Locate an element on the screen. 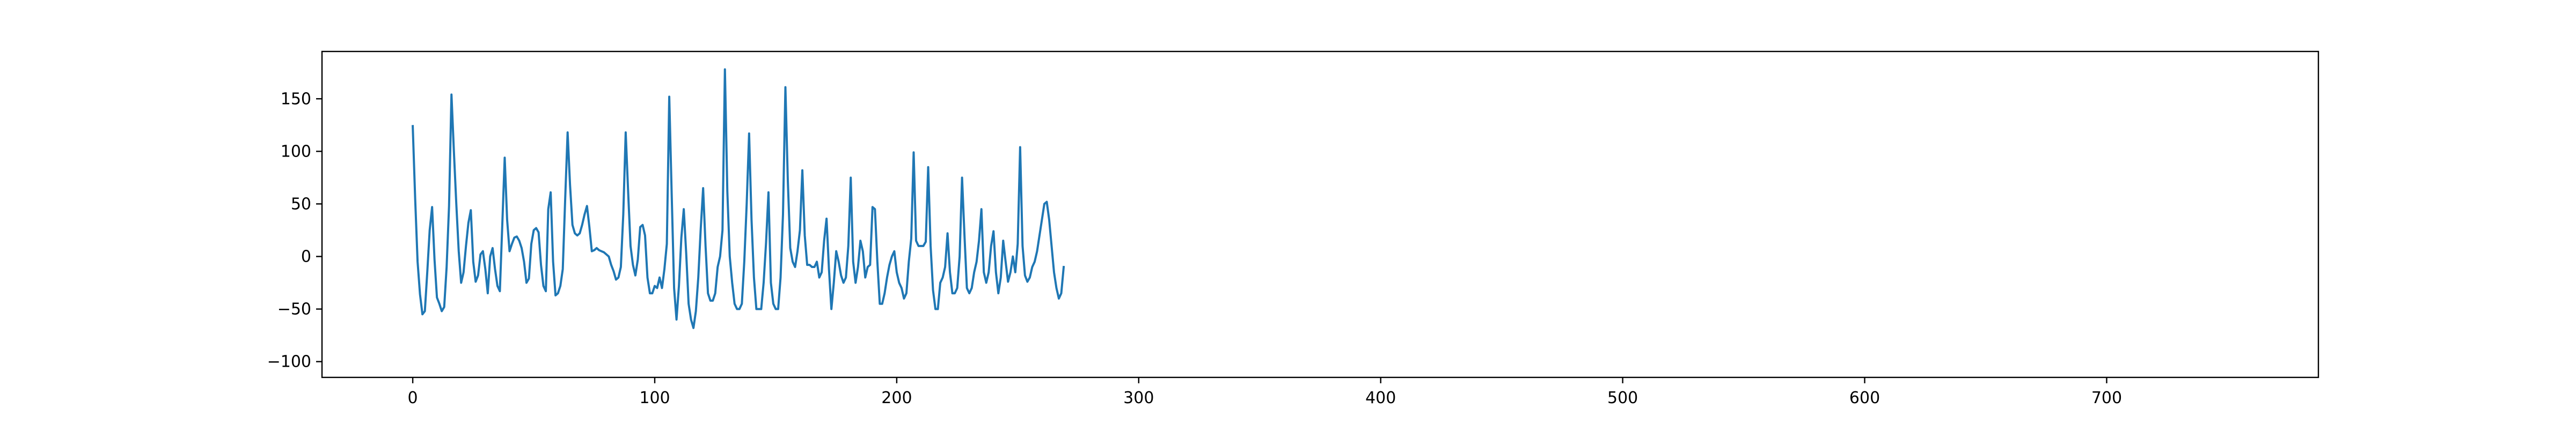  y-tick-label: 150 is located at coordinates (296, 99).